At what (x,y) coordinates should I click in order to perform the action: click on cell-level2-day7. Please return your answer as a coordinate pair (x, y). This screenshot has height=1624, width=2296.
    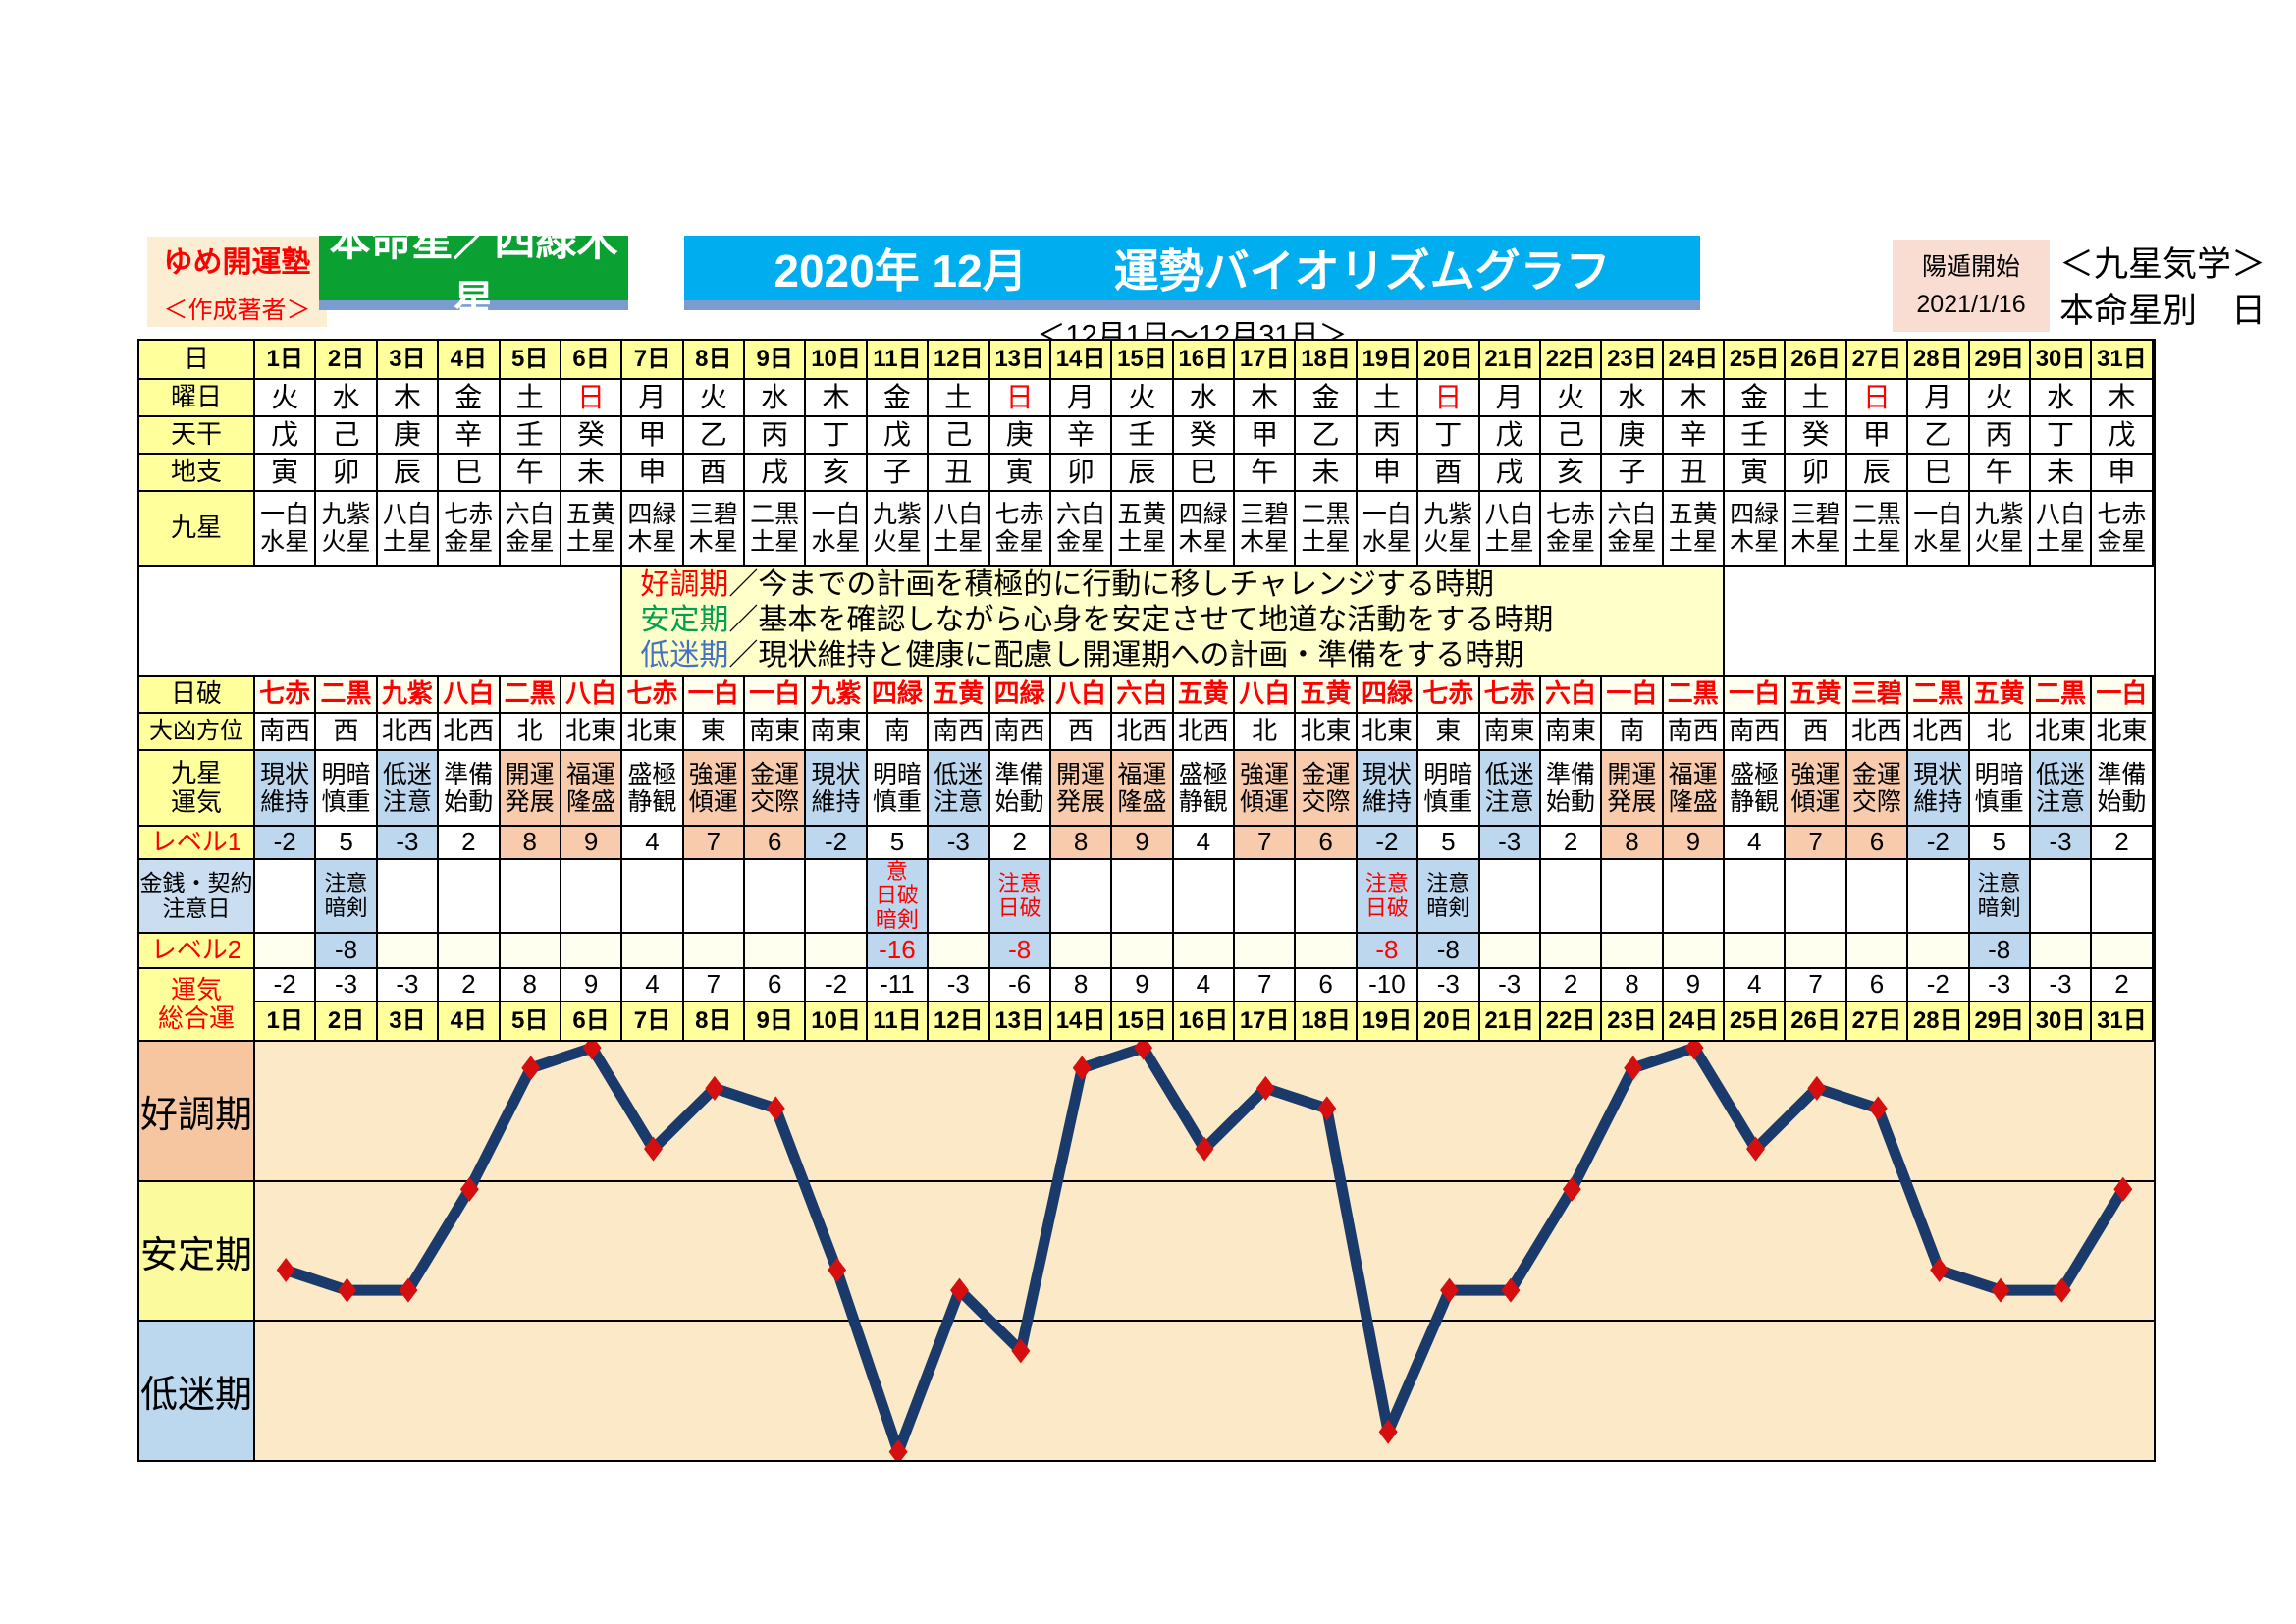
    Looking at the image, I should click on (653, 950).